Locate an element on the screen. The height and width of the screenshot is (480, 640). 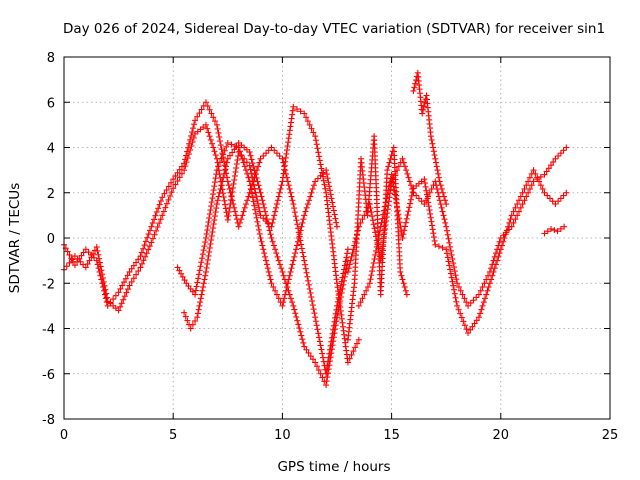
x-tick-label: 20 is located at coordinates (501, 435).